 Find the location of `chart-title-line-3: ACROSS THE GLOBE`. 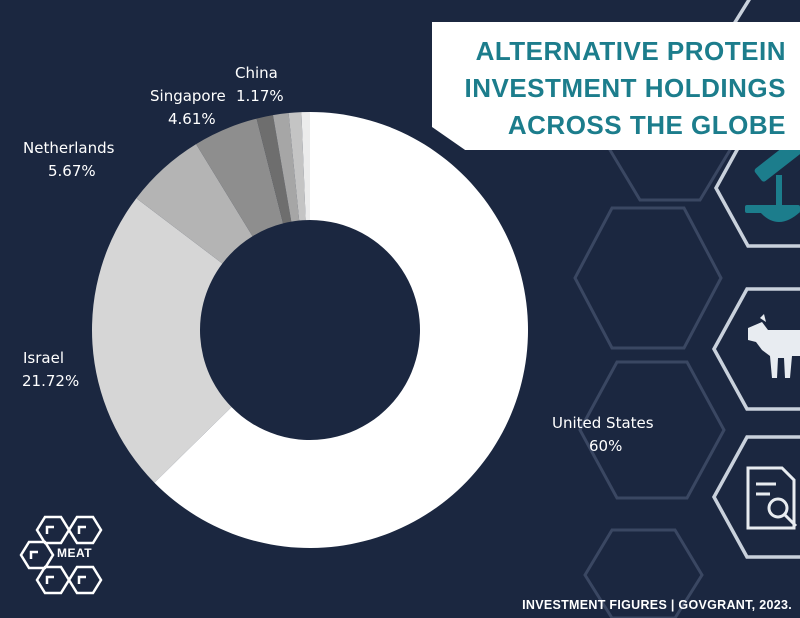

chart-title-line-3: ACROSS THE GLOBE is located at coordinates (646, 125).